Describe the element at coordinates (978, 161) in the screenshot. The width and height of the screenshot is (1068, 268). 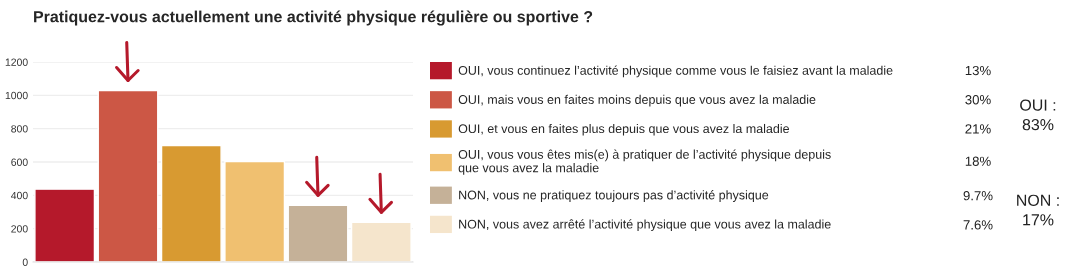
I see `text: 18%` at that location.